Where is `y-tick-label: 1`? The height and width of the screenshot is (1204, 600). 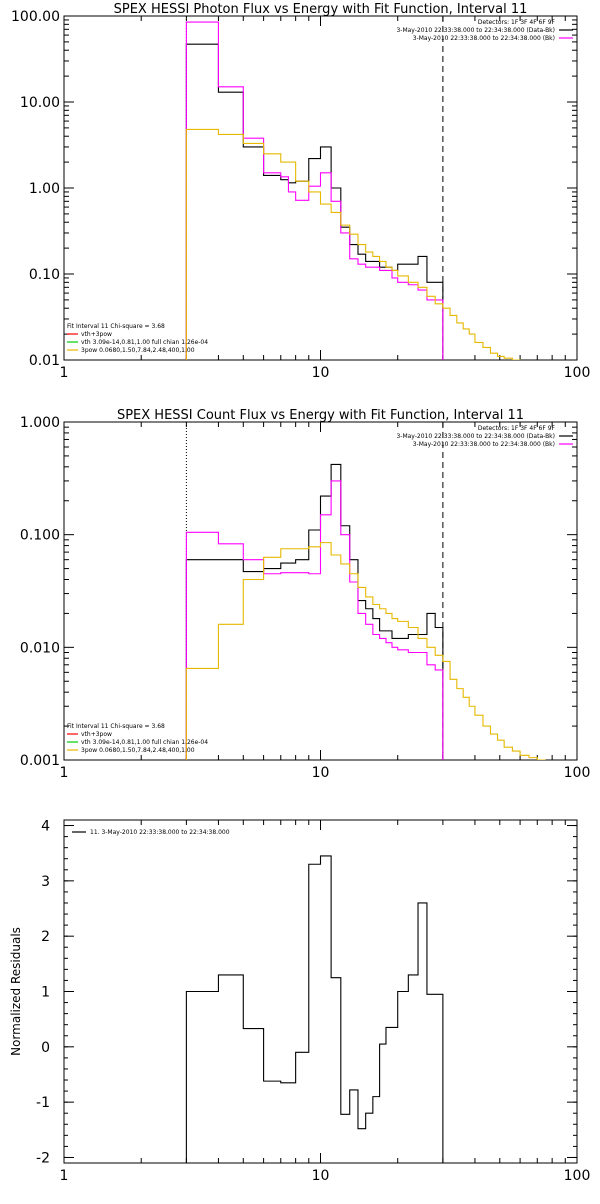 y-tick-label: 1 is located at coordinates (45, 993).